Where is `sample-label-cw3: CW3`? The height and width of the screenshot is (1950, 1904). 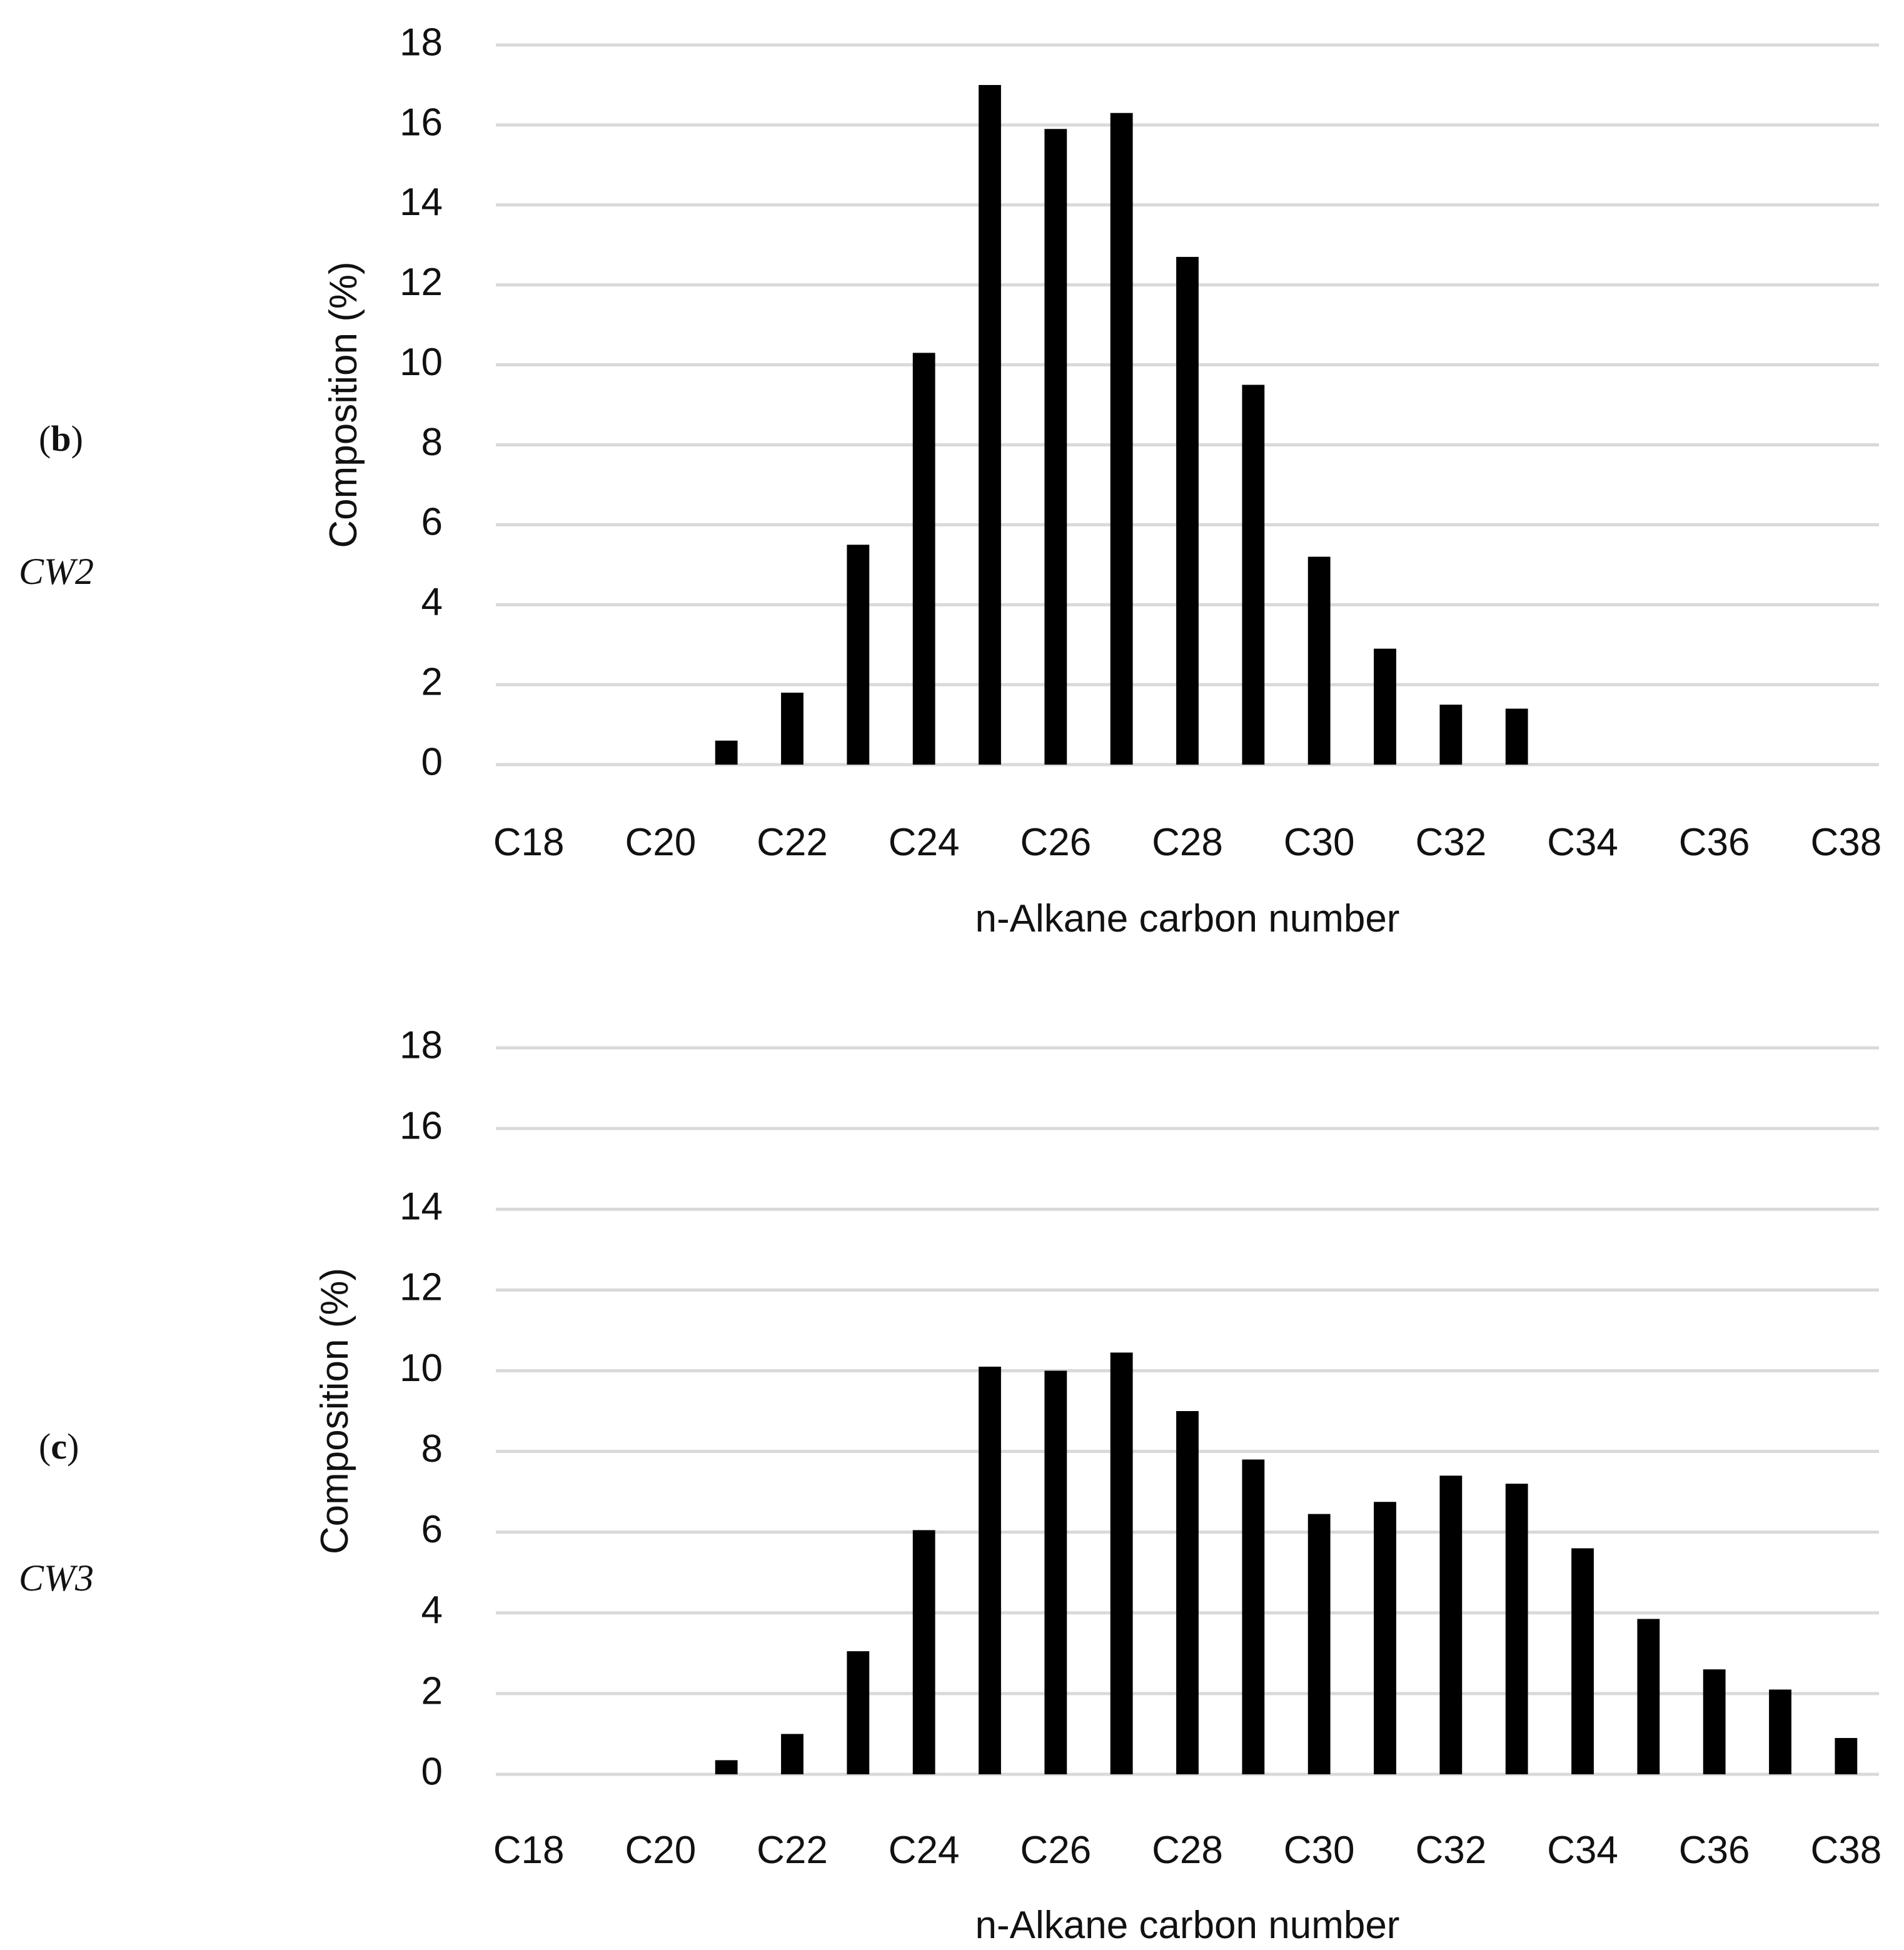
sample-label-cw3: CW3 is located at coordinates (56, 1578).